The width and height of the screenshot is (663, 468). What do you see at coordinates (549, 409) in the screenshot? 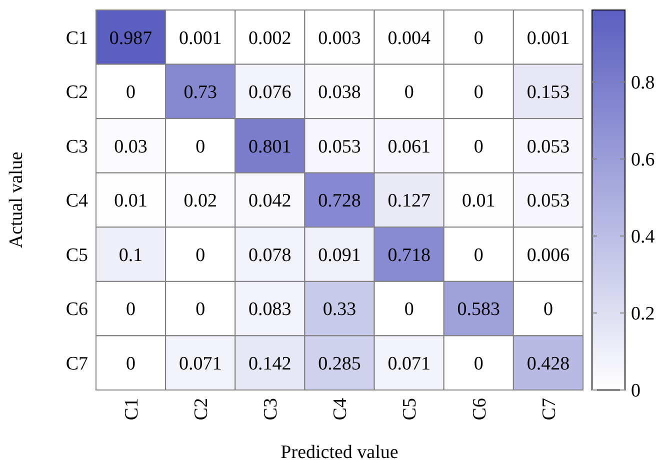
I see `x-tick-label: C7` at bounding box center [549, 409].